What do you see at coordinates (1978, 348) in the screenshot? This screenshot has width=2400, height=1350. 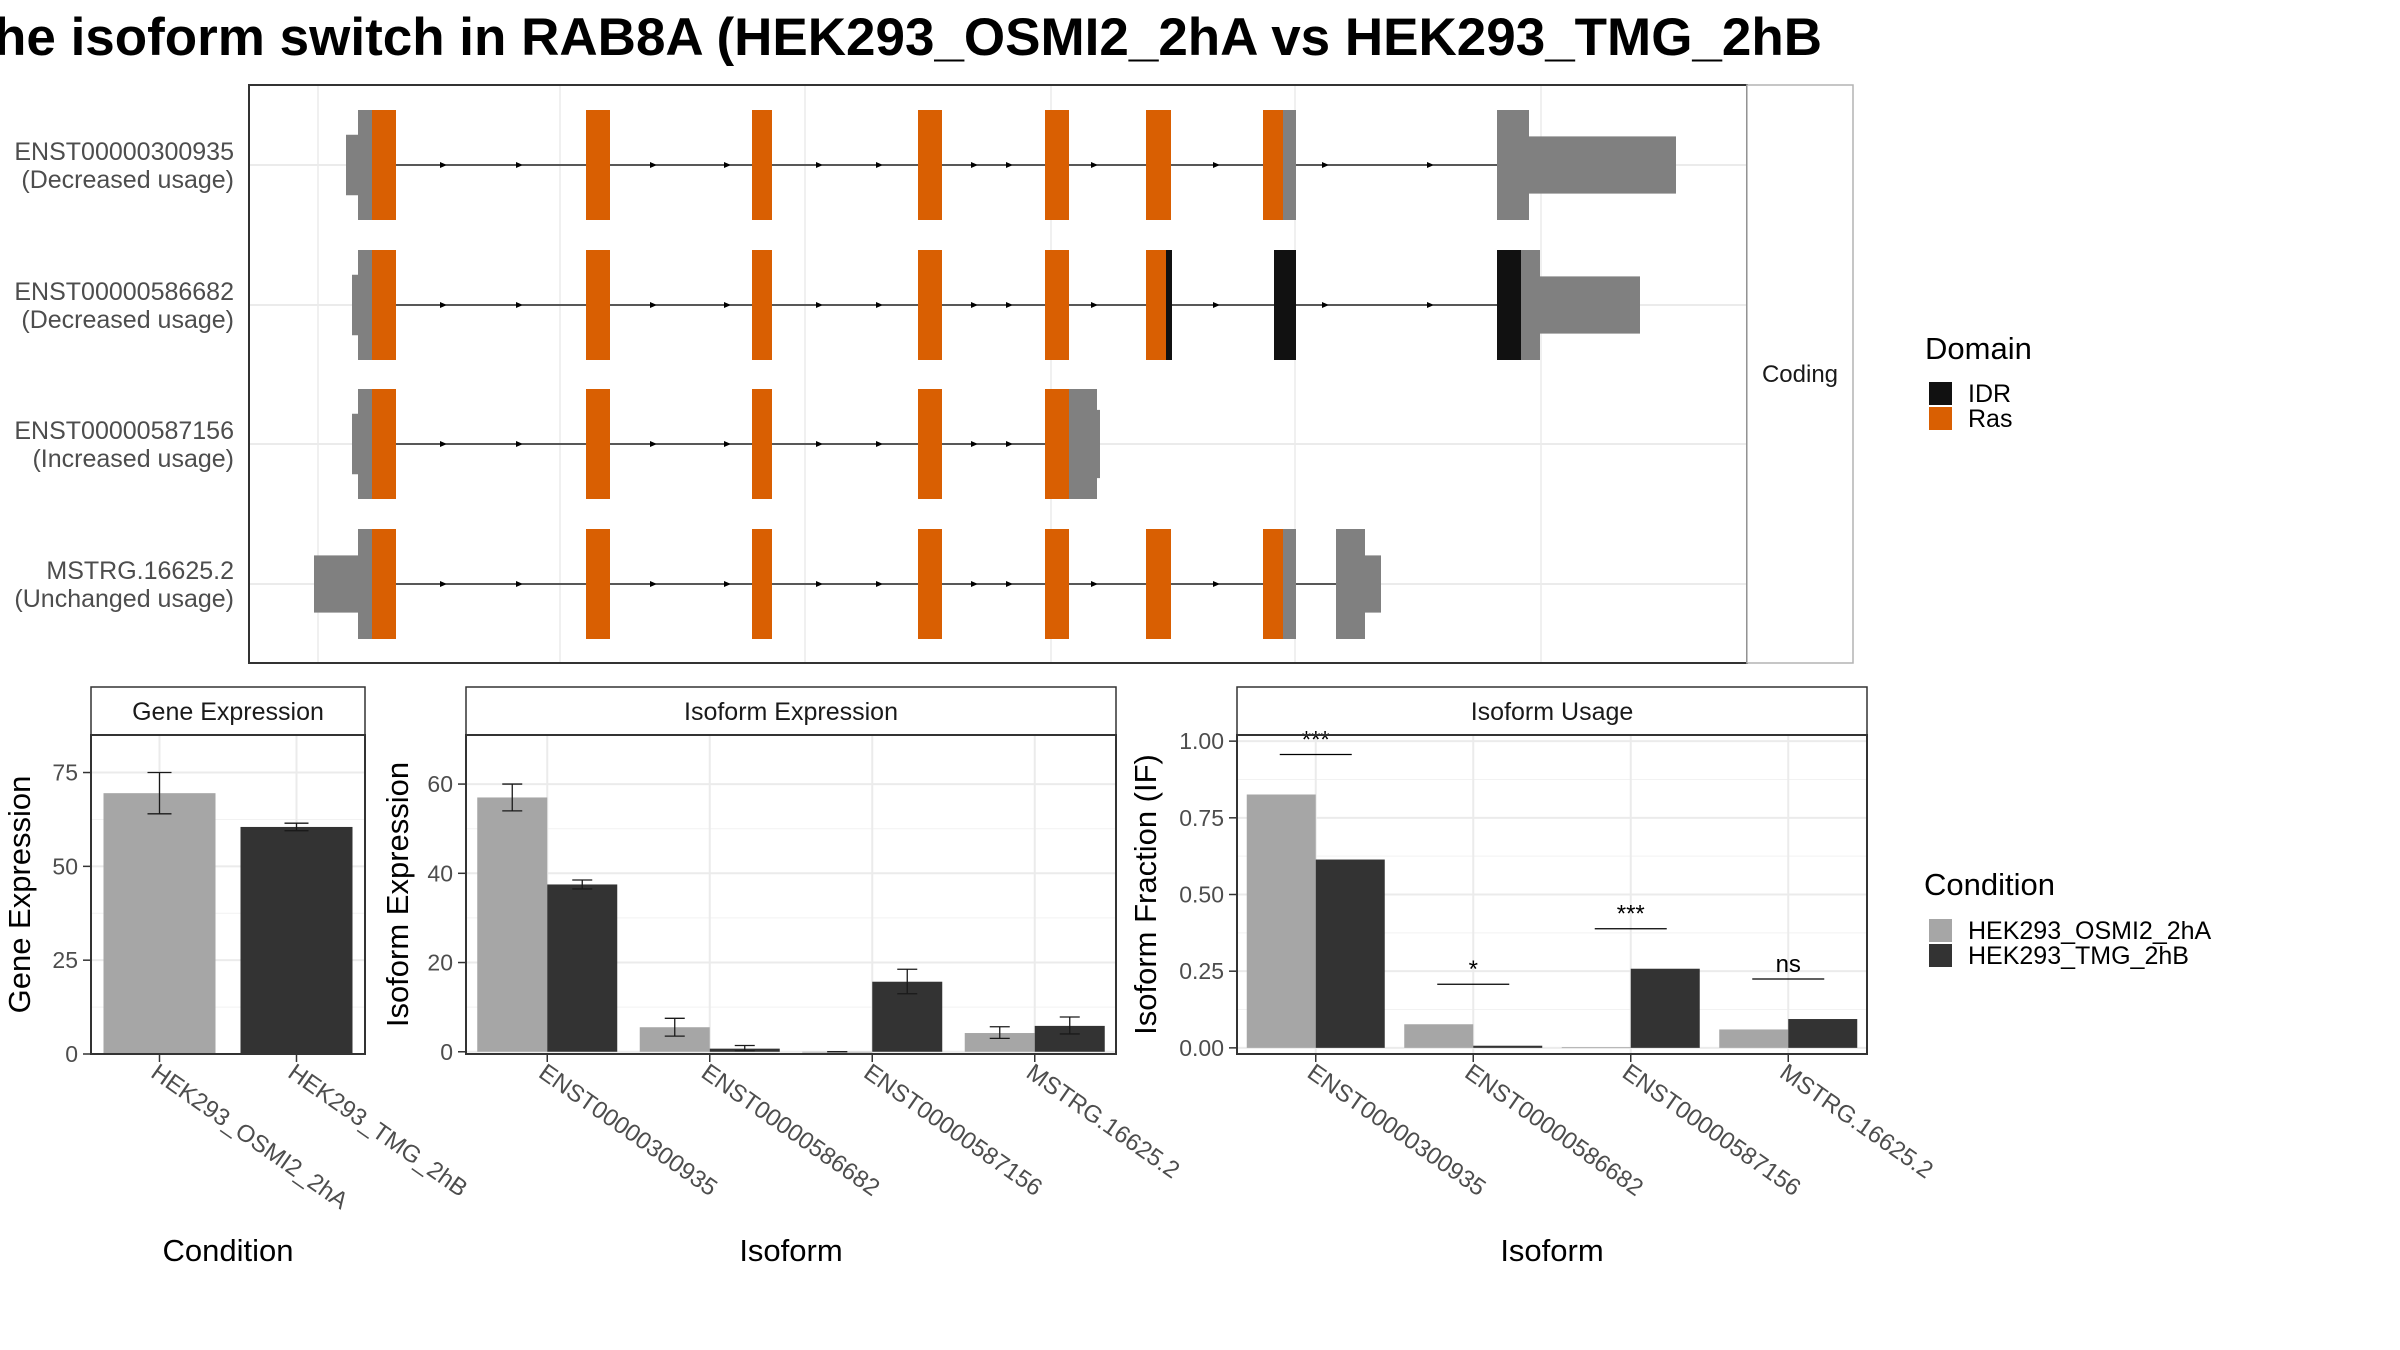 I see `domain-legend-title: Domain` at bounding box center [1978, 348].